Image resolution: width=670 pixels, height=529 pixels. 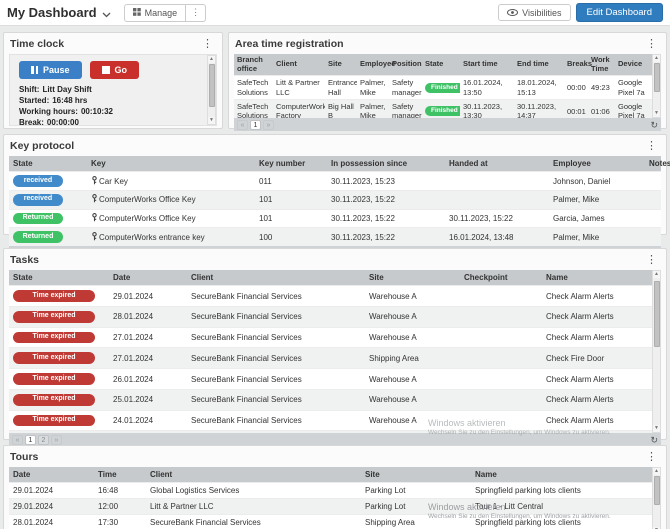 I want to click on table-cell: Safety manager, so click(x=405, y=108).